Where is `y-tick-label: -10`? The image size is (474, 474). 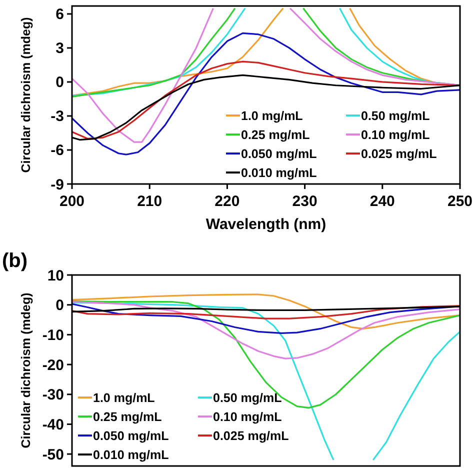 y-tick-label: -10 is located at coordinates (53, 335).